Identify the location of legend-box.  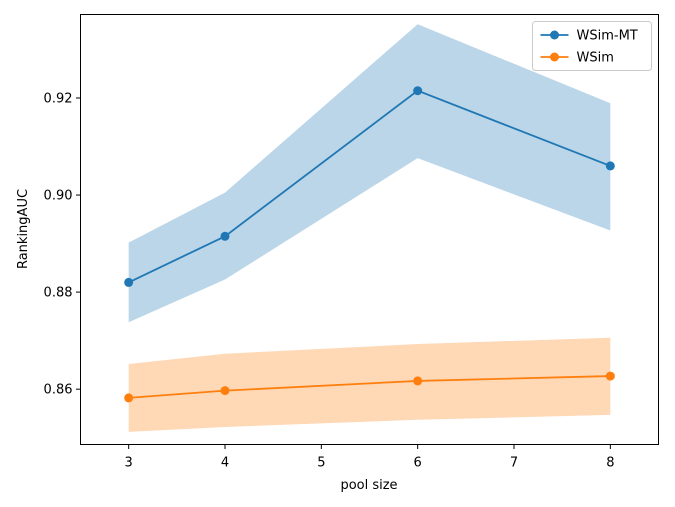
(592, 46).